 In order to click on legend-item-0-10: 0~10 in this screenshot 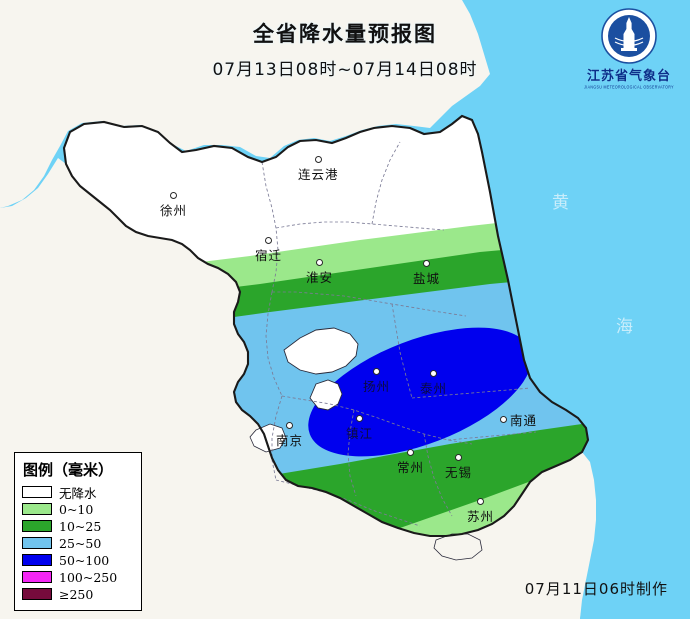, I will do `click(78, 509)`.